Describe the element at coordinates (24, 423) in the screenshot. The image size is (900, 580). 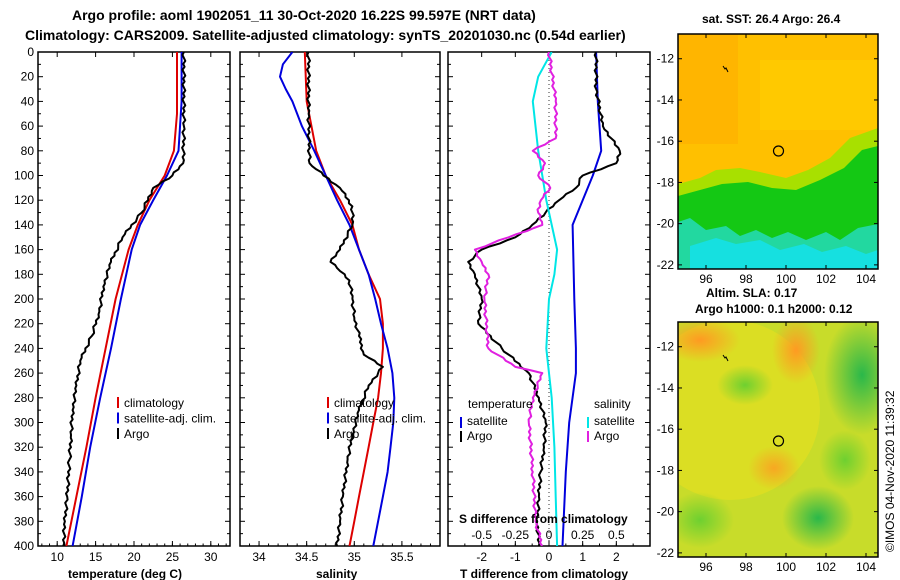
I see `y-tick-label: 300` at that location.